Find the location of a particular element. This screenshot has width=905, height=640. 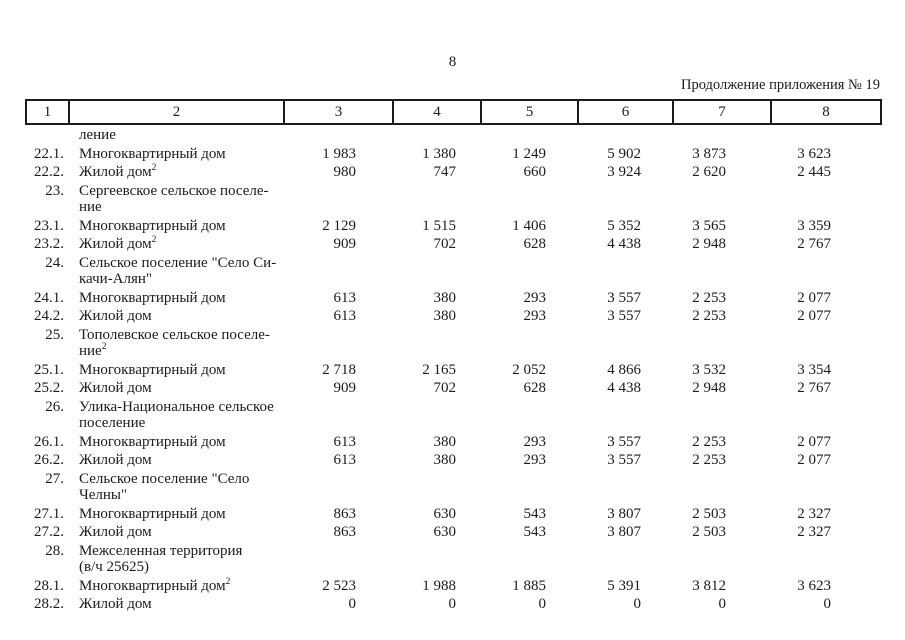

table-row: 25. Тополевское сельское поселе- ние2 is located at coordinates (453, 342).